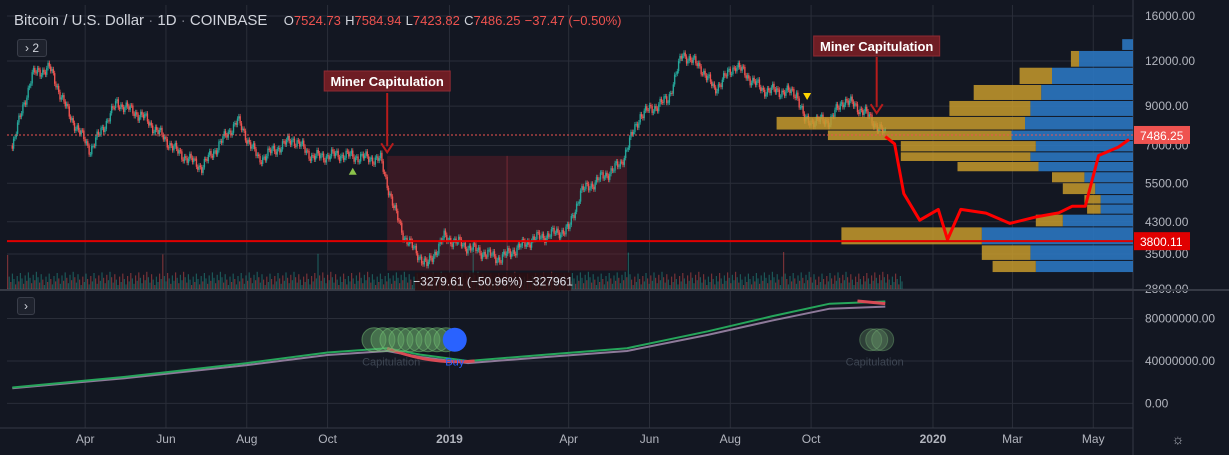  I want to click on indicator-secondary-line, so click(449, 347).